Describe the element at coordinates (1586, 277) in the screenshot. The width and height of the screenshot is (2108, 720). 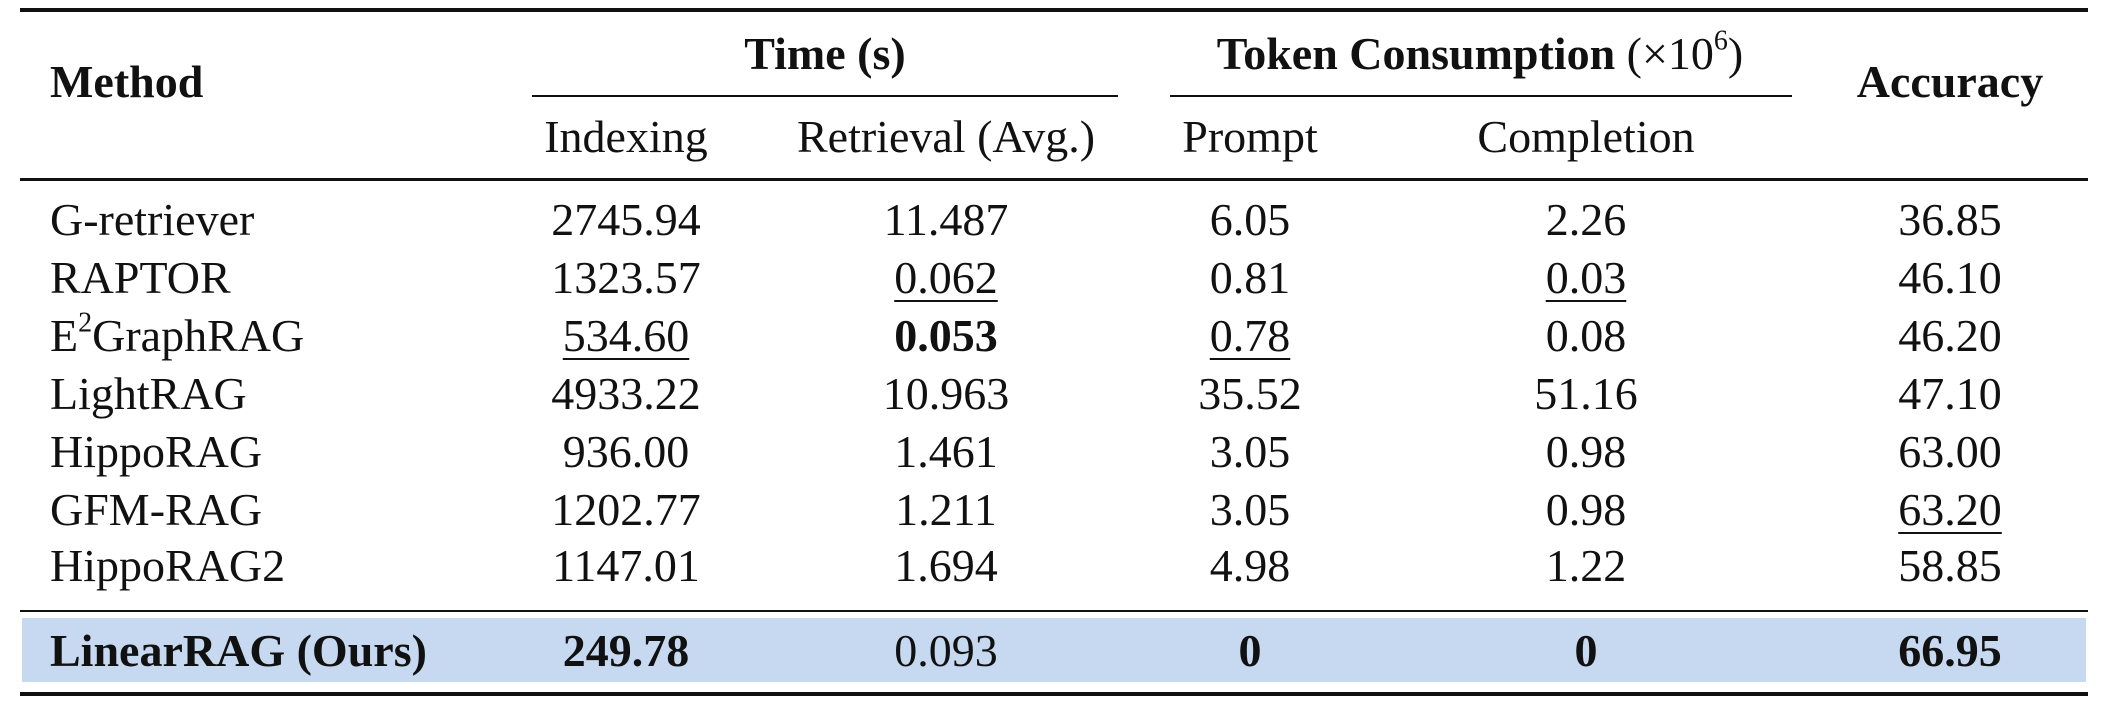
I see `completion-cell-second-best: 0.03` at that location.